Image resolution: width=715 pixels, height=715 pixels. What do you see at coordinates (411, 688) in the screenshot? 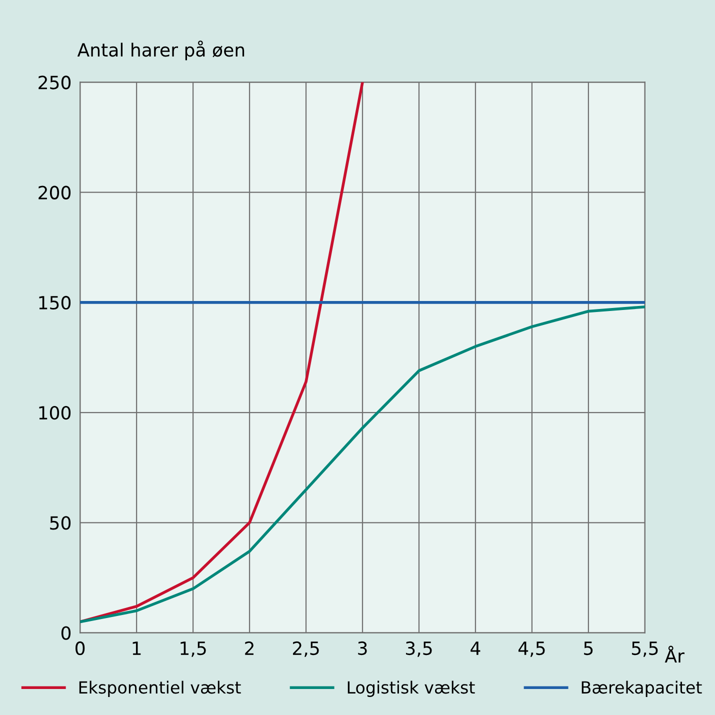
I see `legend-label: Logistisk vækst` at bounding box center [411, 688].